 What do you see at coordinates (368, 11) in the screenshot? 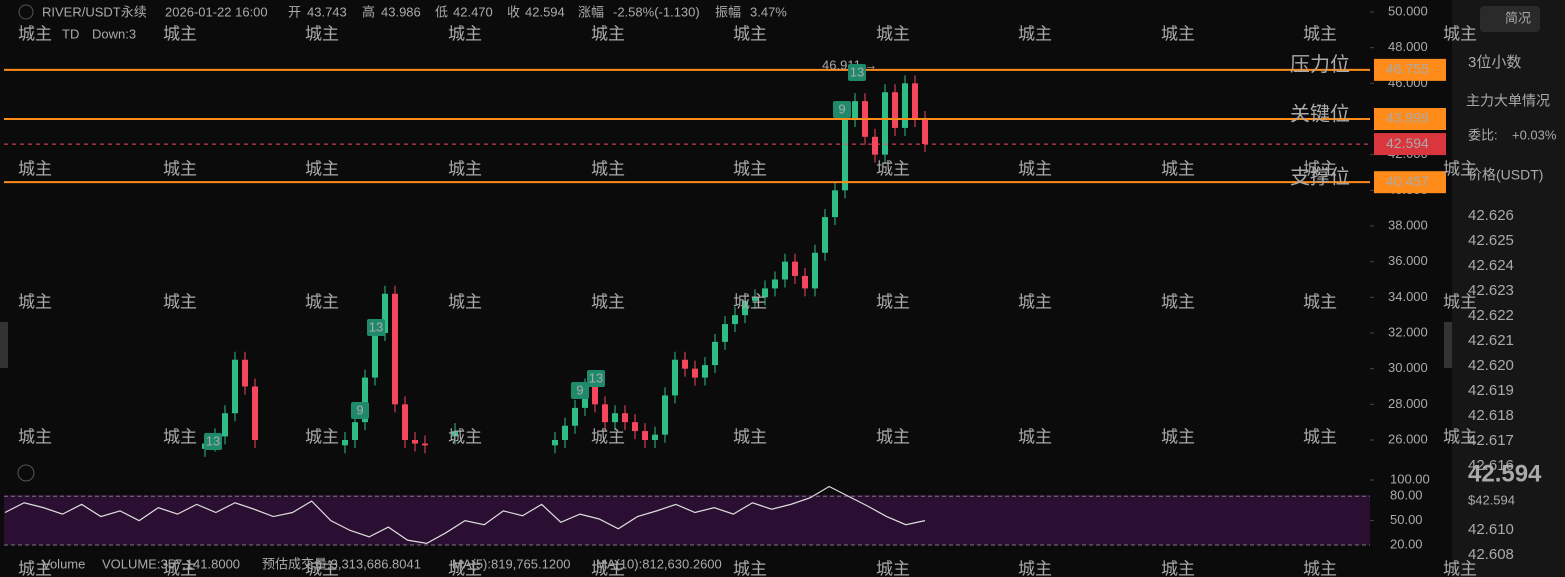
I see `header-high_label: 高` at bounding box center [368, 11].